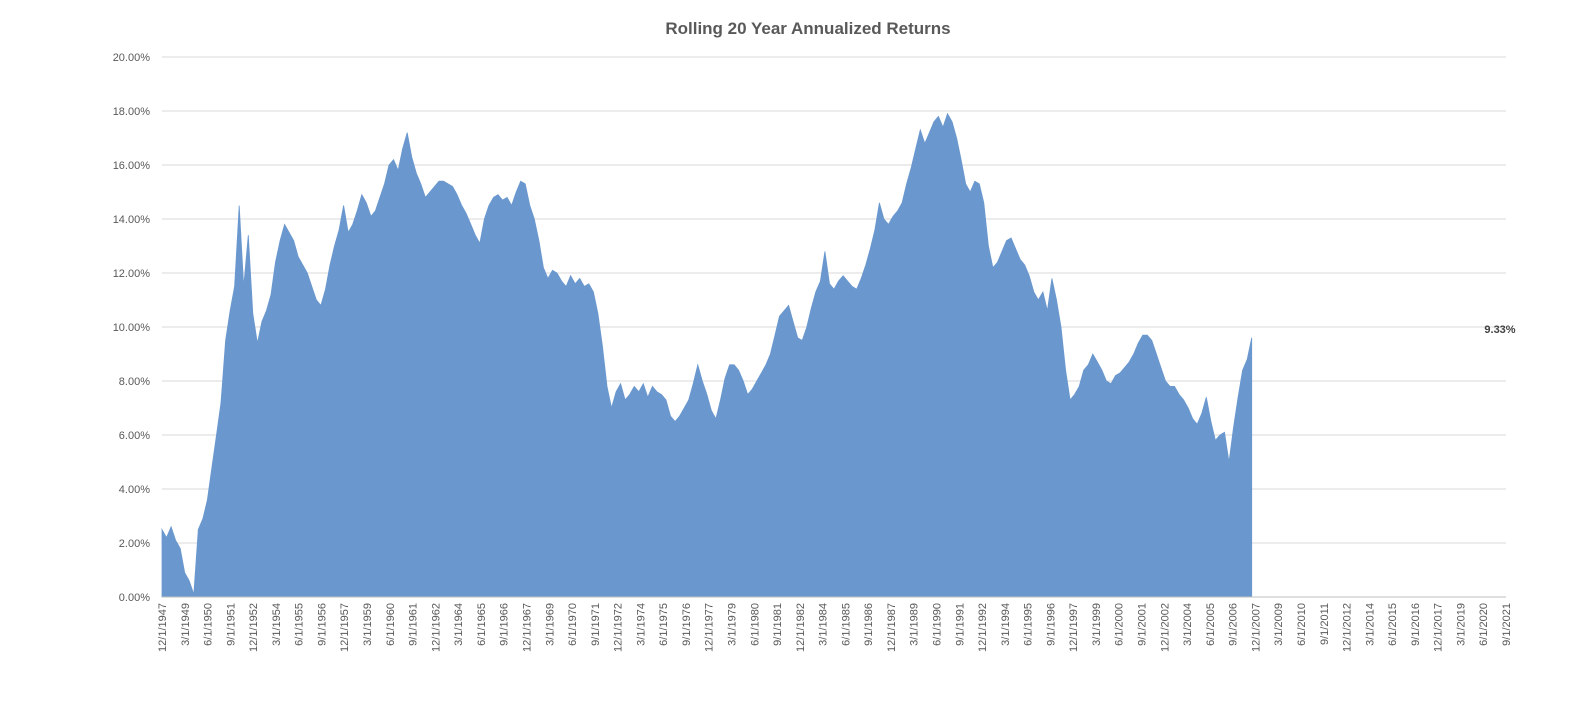  I want to click on x-tick-label: 9/1/2011, so click(1325, 624).